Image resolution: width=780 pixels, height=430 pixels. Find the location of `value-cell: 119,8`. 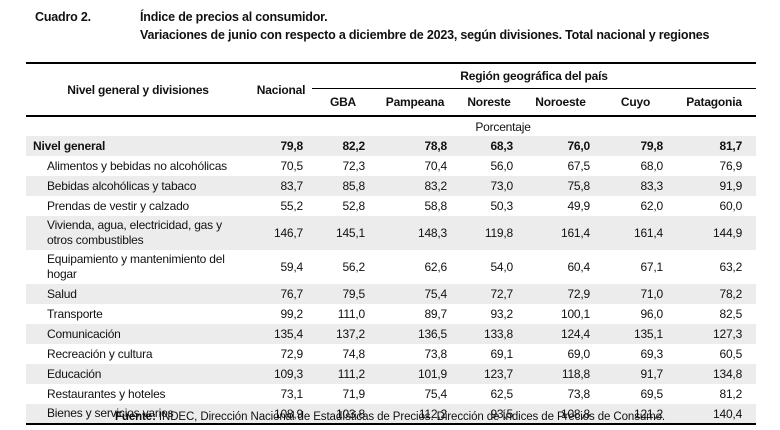

value-cell: 119,8 is located at coordinates (489, 233).